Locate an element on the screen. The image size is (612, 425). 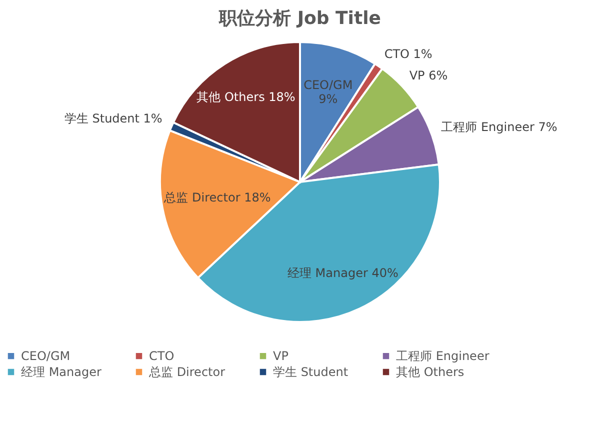
data-label: CEO/GM 9% is located at coordinates (328, 92).